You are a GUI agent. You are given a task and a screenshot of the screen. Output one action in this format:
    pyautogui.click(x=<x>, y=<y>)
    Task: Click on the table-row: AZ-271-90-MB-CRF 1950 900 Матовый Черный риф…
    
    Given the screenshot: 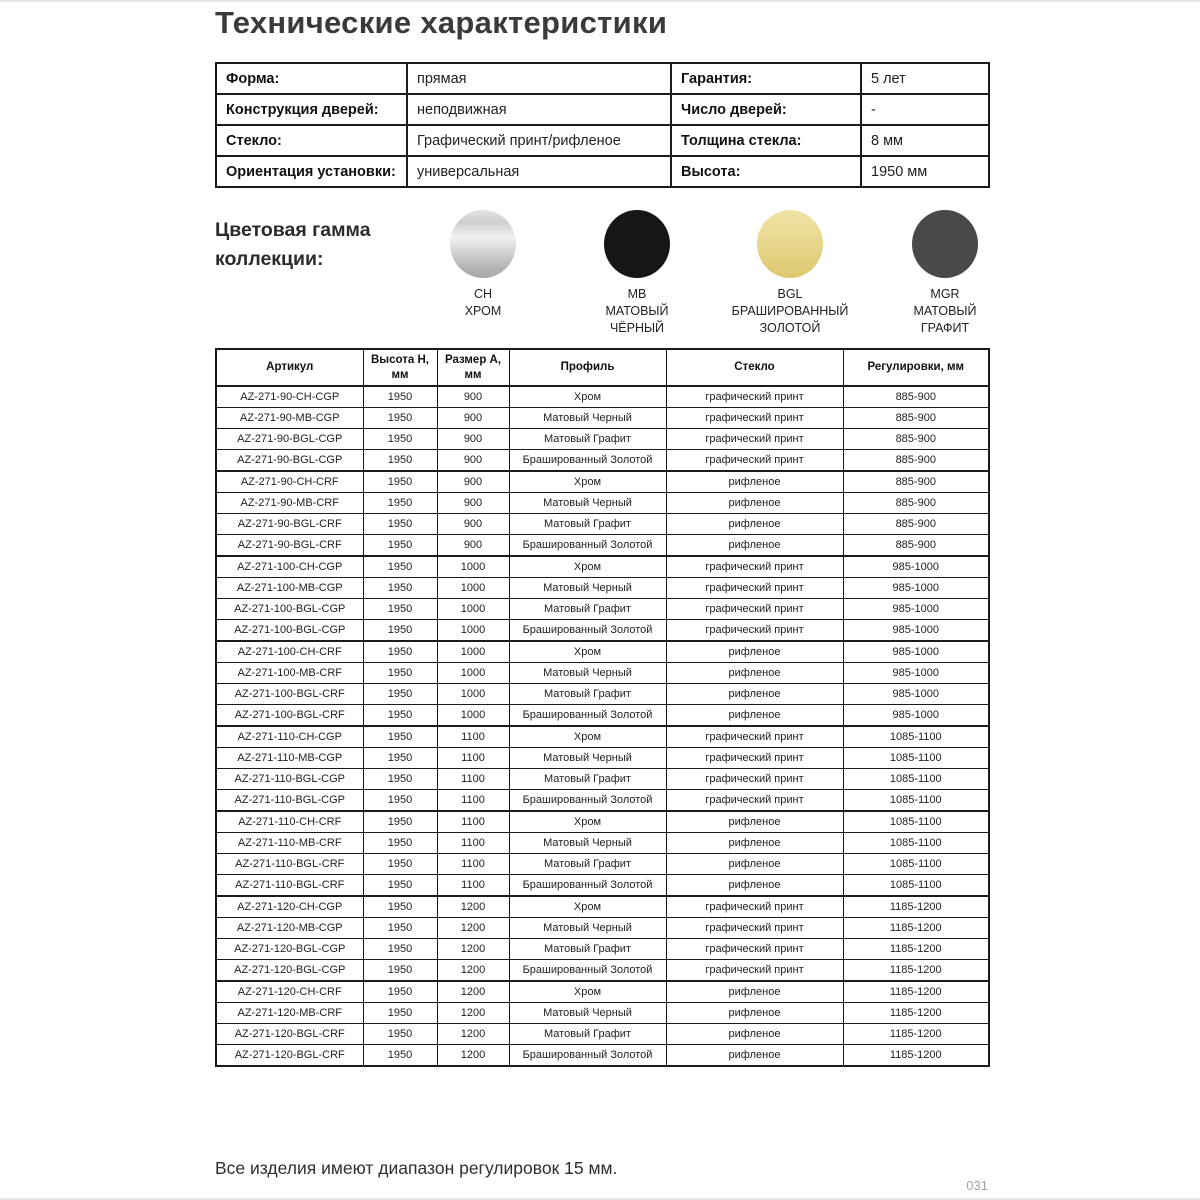 What is the action you would take?
    pyautogui.click(x=602, y=503)
    